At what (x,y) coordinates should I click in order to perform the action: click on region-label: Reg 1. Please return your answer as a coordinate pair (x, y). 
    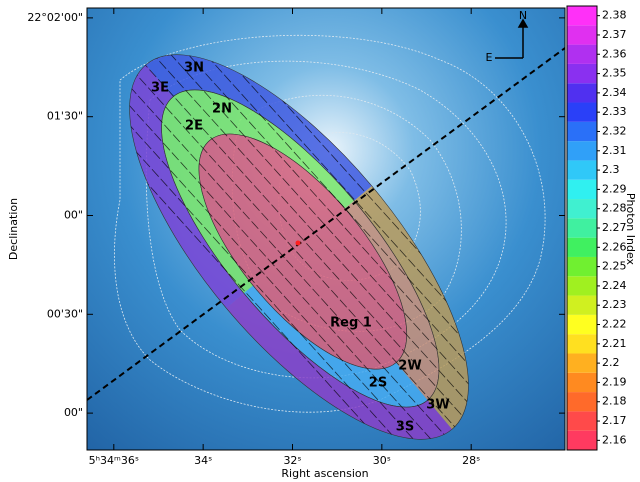
    Looking at the image, I should click on (351, 323).